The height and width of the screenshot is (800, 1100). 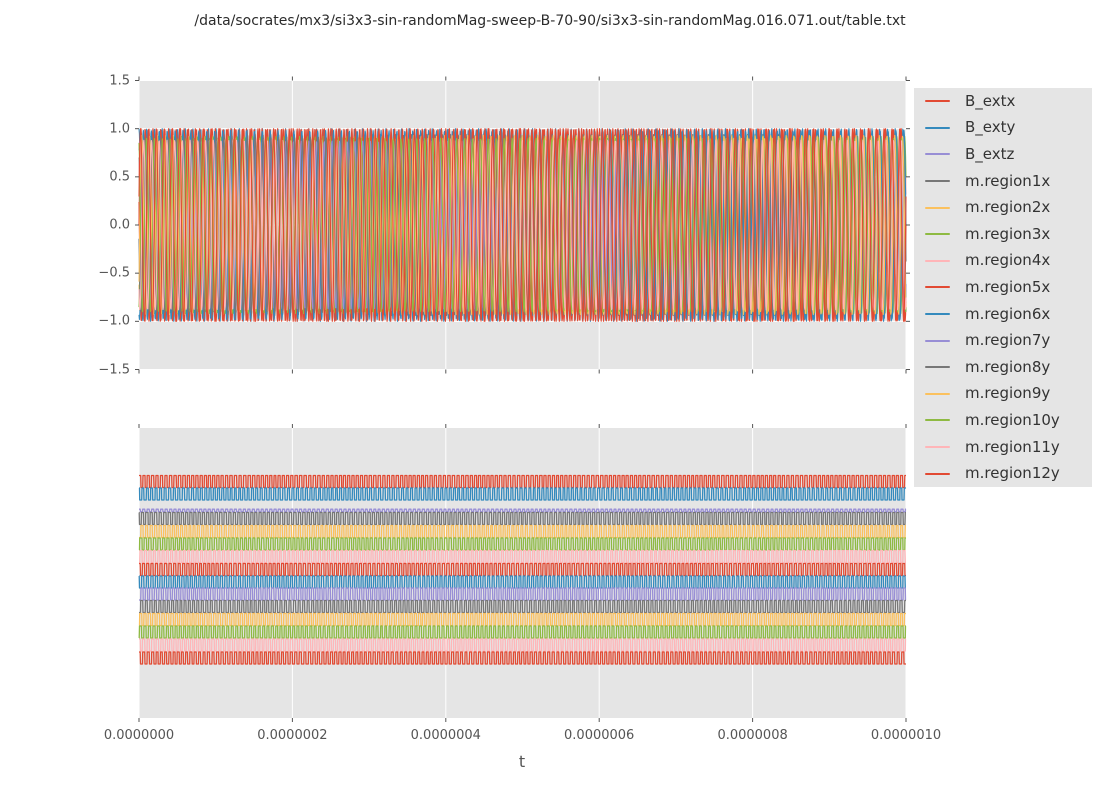 I want to click on legend-label: B_exty, so click(x=990, y=127).